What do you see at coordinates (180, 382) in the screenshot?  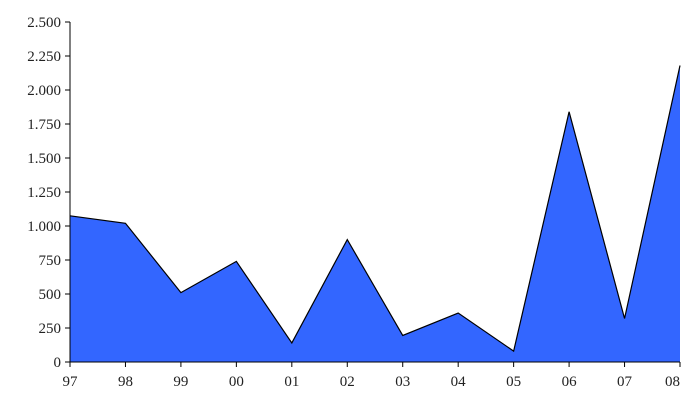 I see `x-tick-label: 99` at bounding box center [180, 382].